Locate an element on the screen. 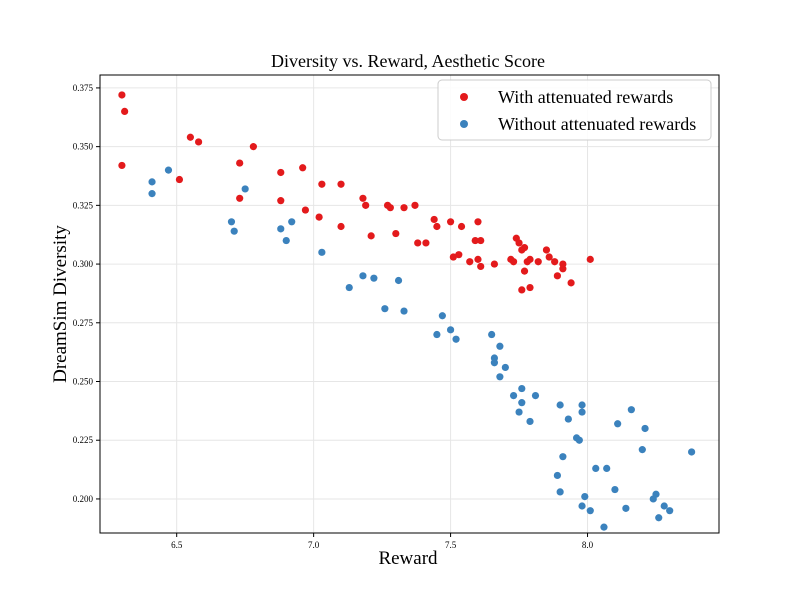 The height and width of the screenshot is (598, 797). y-tick-label: 0.225 is located at coordinates (83, 440).